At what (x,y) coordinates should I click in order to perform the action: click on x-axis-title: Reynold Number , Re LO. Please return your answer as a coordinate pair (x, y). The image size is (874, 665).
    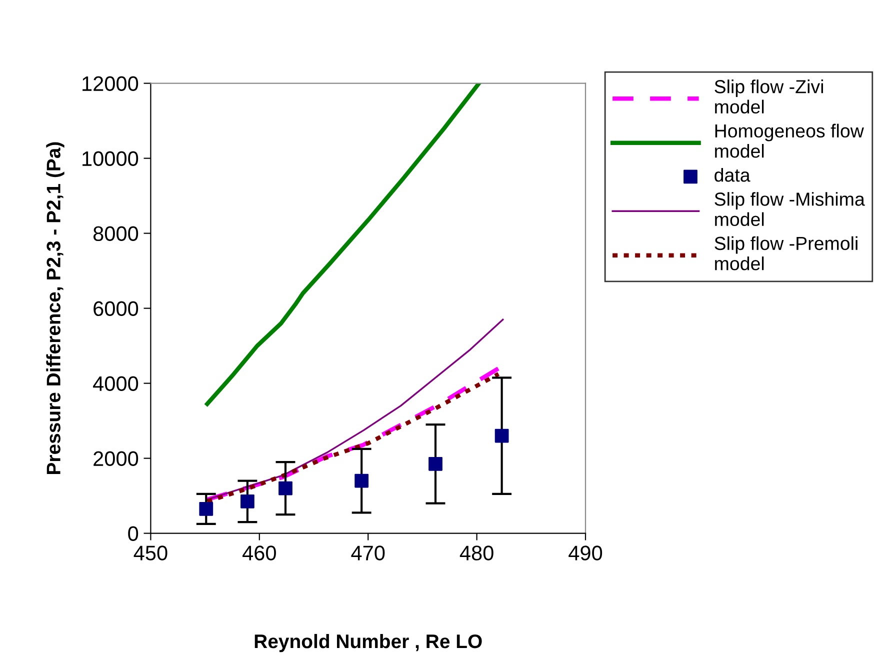
    Looking at the image, I should click on (368, 643).